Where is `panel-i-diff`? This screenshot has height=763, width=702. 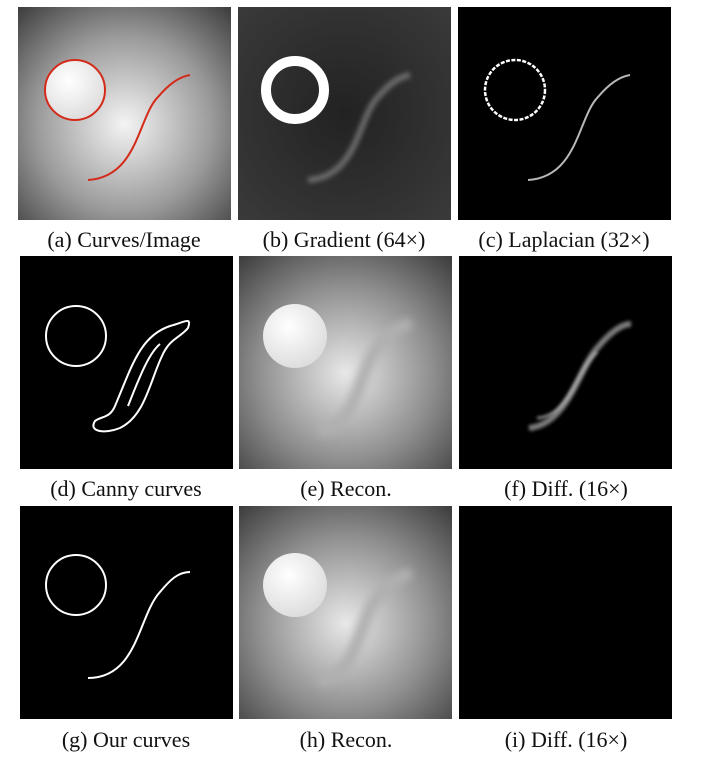
panel-i-diff is located at coordinates (565, 612).